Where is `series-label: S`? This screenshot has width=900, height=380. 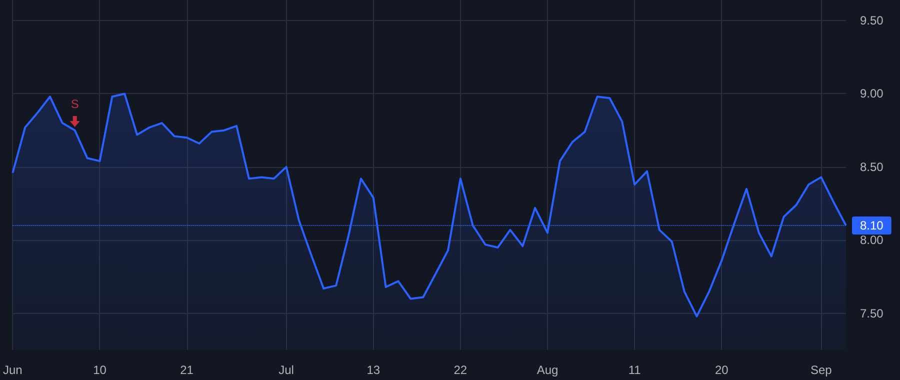
series-label: S is located at coordinates (74, 104).